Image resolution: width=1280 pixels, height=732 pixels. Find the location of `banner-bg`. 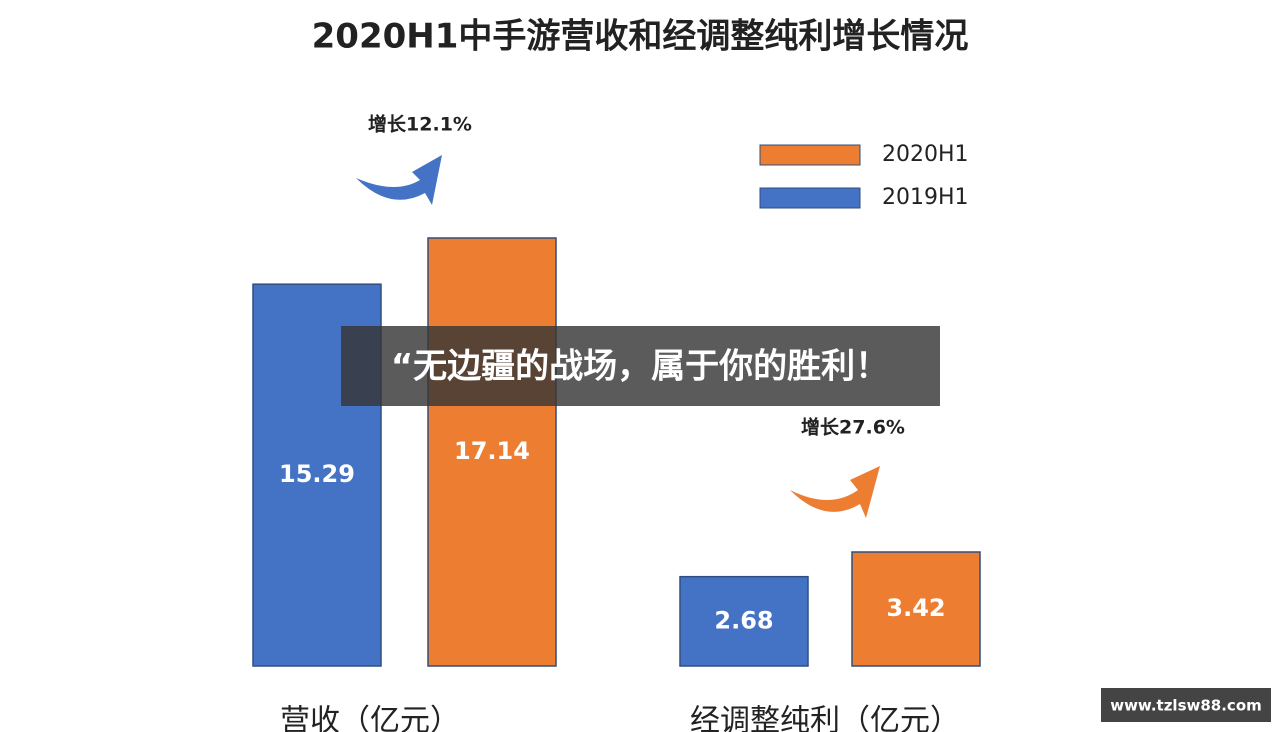

banner-bg is located at coordinates (640, 366).